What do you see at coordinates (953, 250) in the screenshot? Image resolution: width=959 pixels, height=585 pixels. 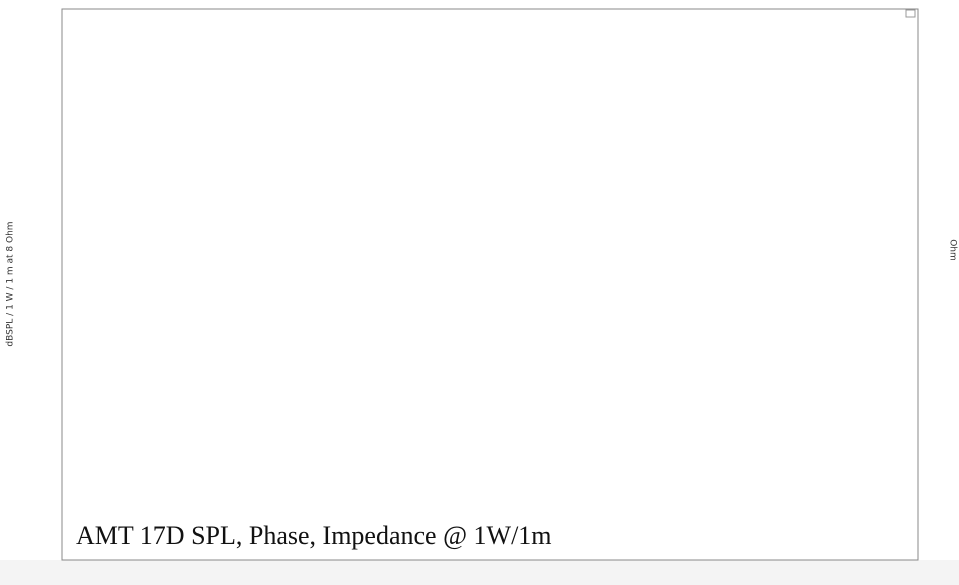 I see `y2-axis-label: Ohm` at bounding box center [953, 250].